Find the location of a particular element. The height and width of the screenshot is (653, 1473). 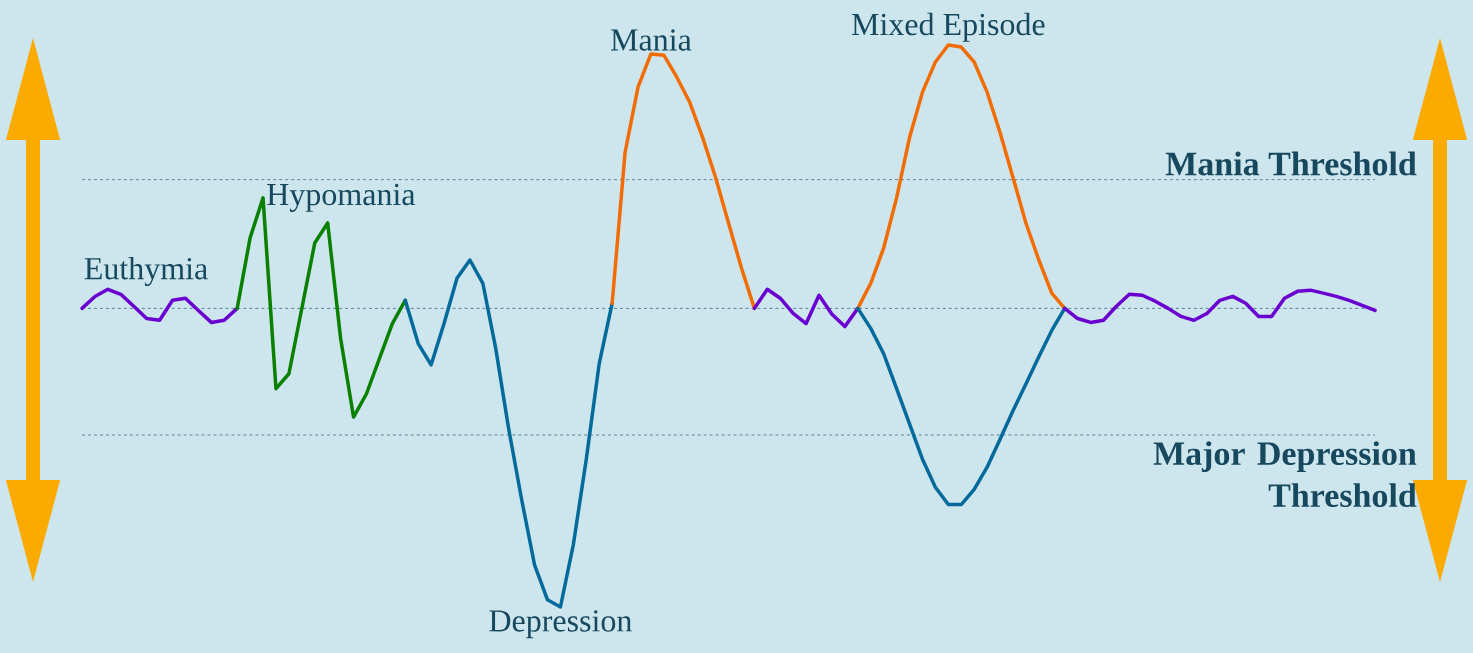

ref-line-label: Mania Threshold is located at coordinates (1291, 163).